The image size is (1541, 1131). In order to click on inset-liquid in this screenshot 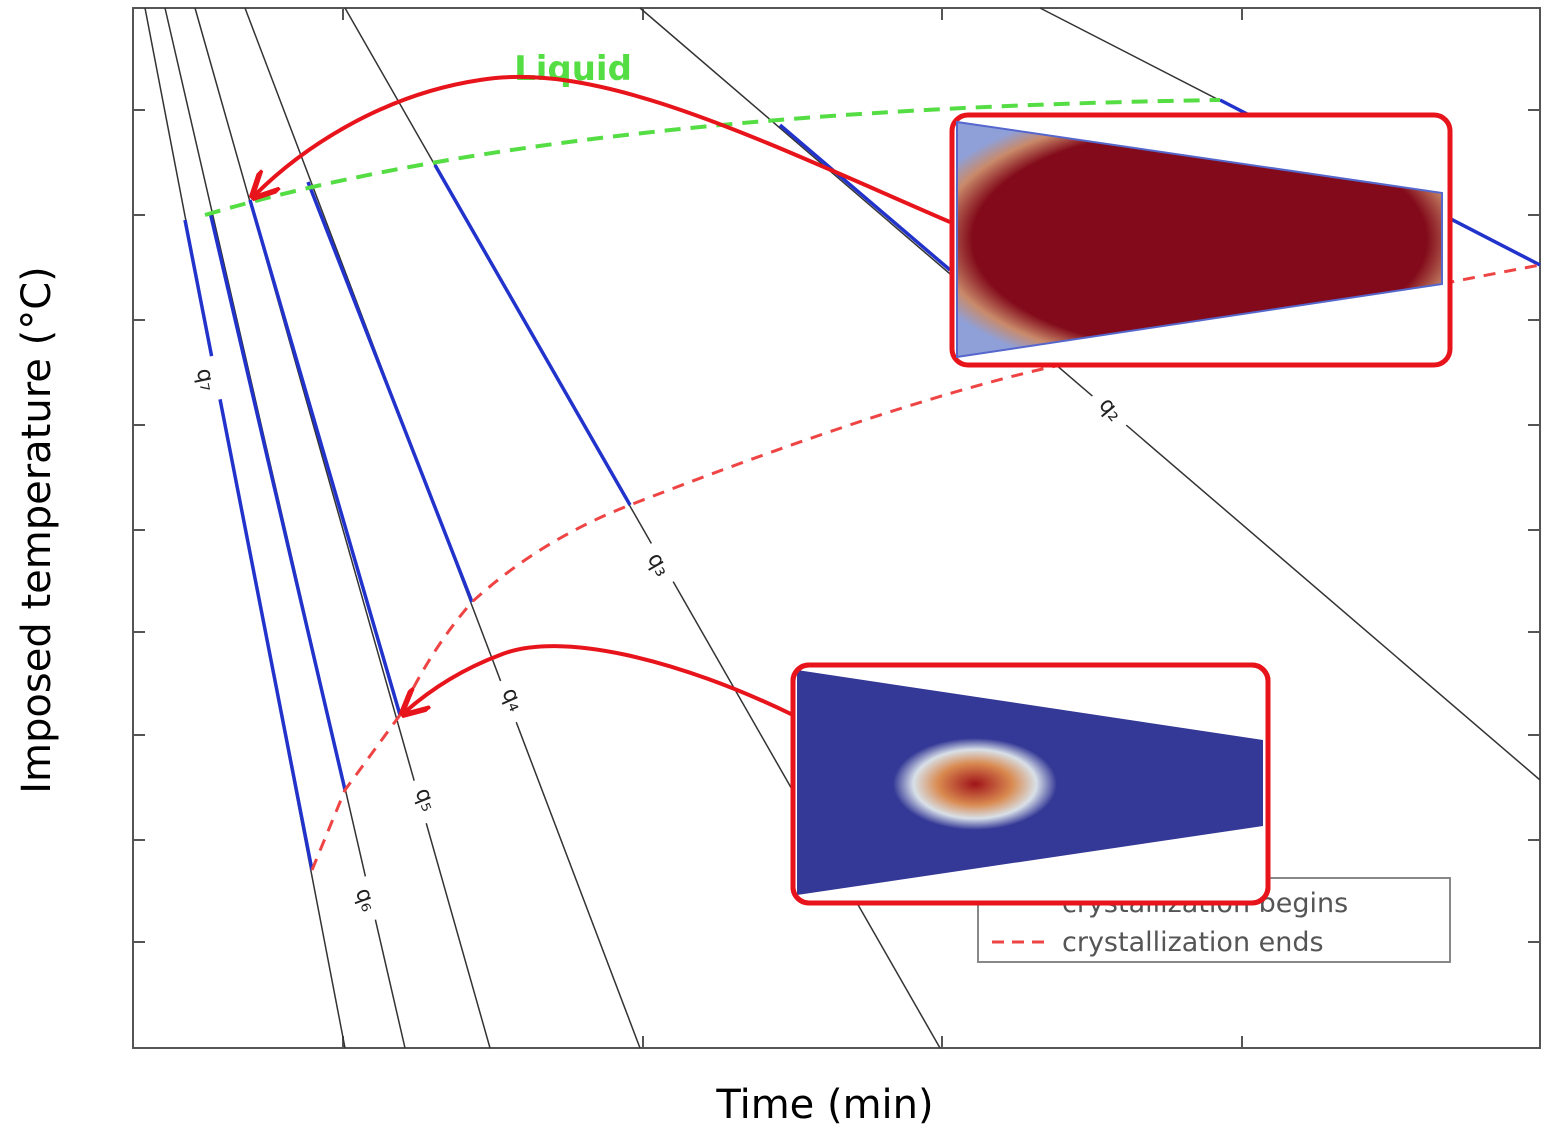, I will do `click(1201, 240)`.